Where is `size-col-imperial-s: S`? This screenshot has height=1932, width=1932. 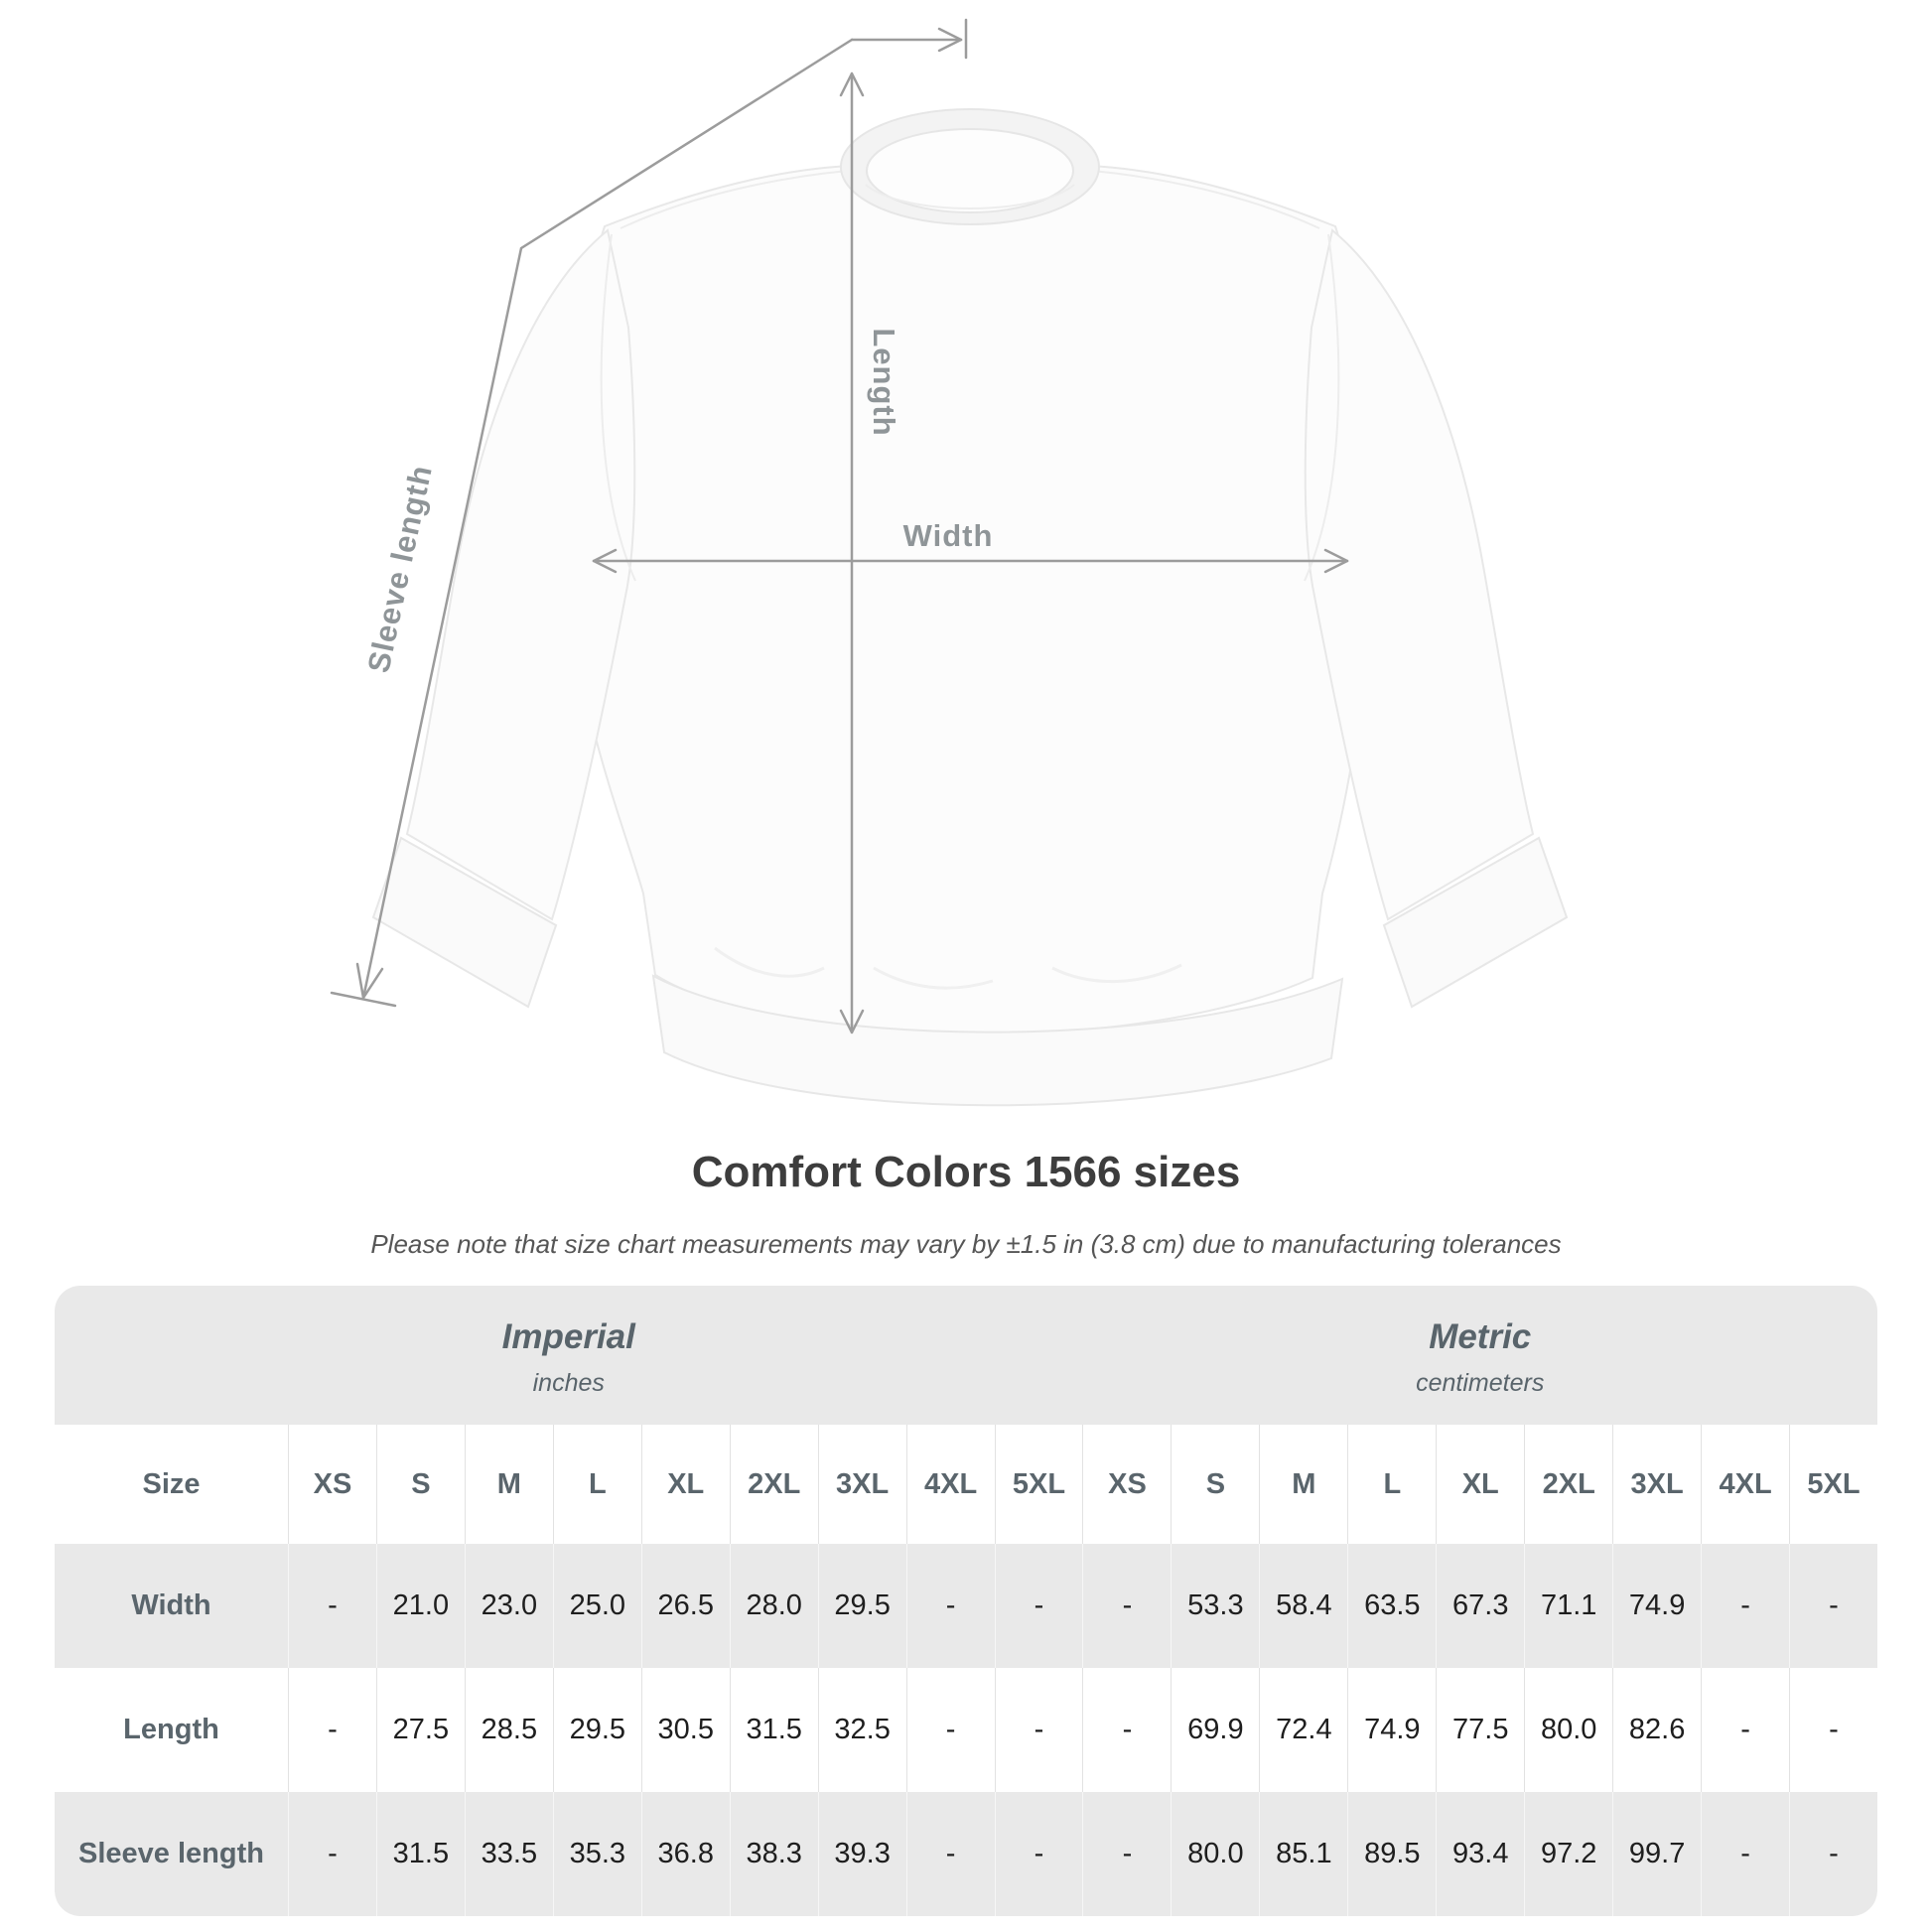 size-col-imperial-s: S is located at coordinates (420, 1485).